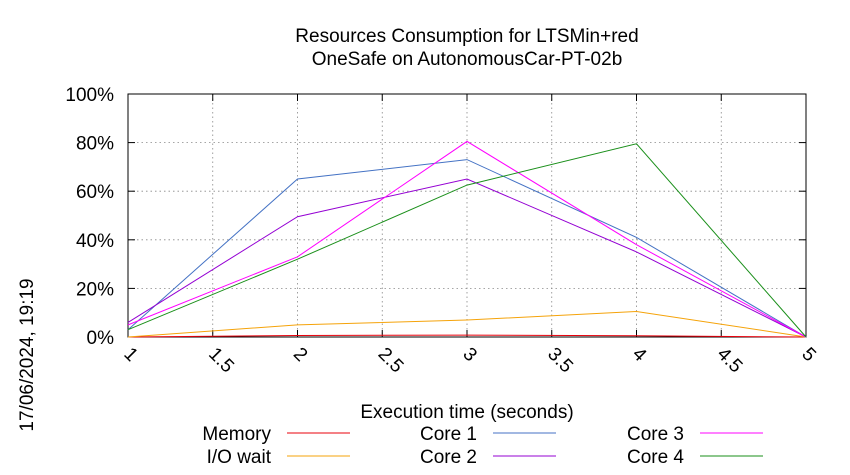 The height and width of the screenshot is (475, 850). What do you see at coordinates (221, 361) in the screenshot?
I see `x-tick-label: 1.5` at bounding box center [221, 361].